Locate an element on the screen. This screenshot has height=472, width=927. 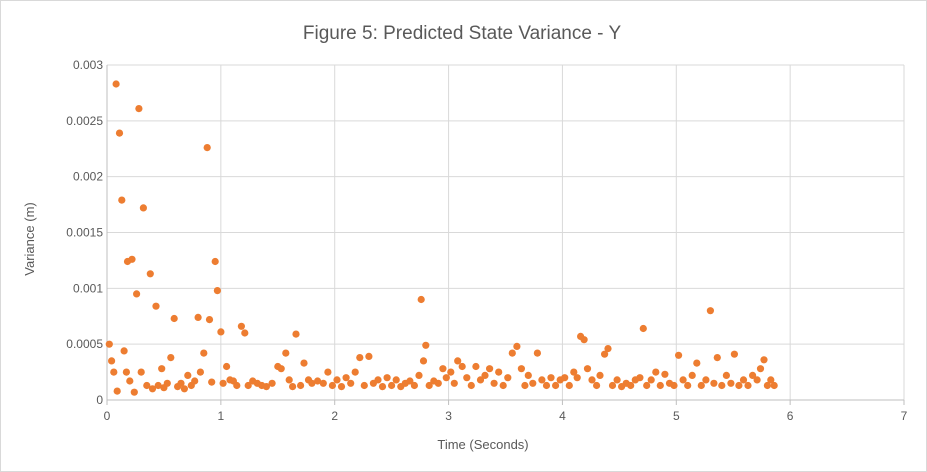
y-tick-label: 0 is located at coordinates (99, 400).